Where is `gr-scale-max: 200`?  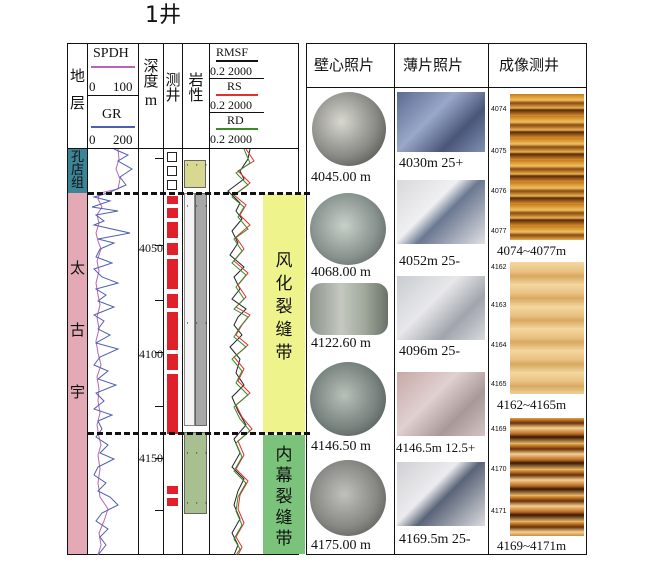 gr-scale-max: 200 is located at coordinates (123, 139).